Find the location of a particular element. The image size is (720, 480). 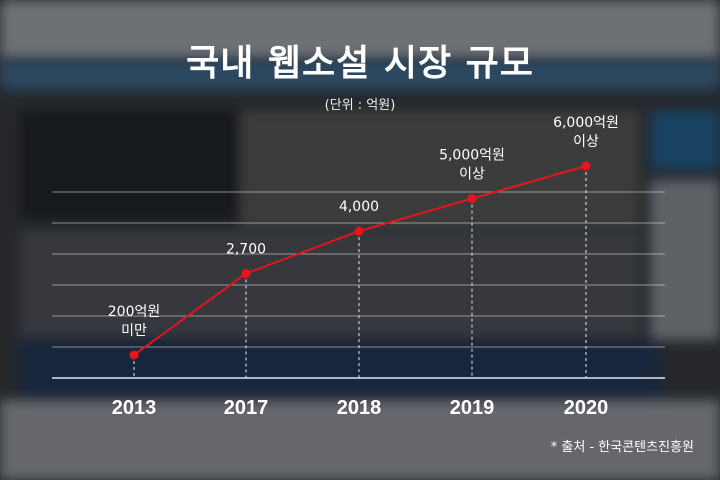

data-label-2019: 5,000억원 is located at coordinates (472, 156).